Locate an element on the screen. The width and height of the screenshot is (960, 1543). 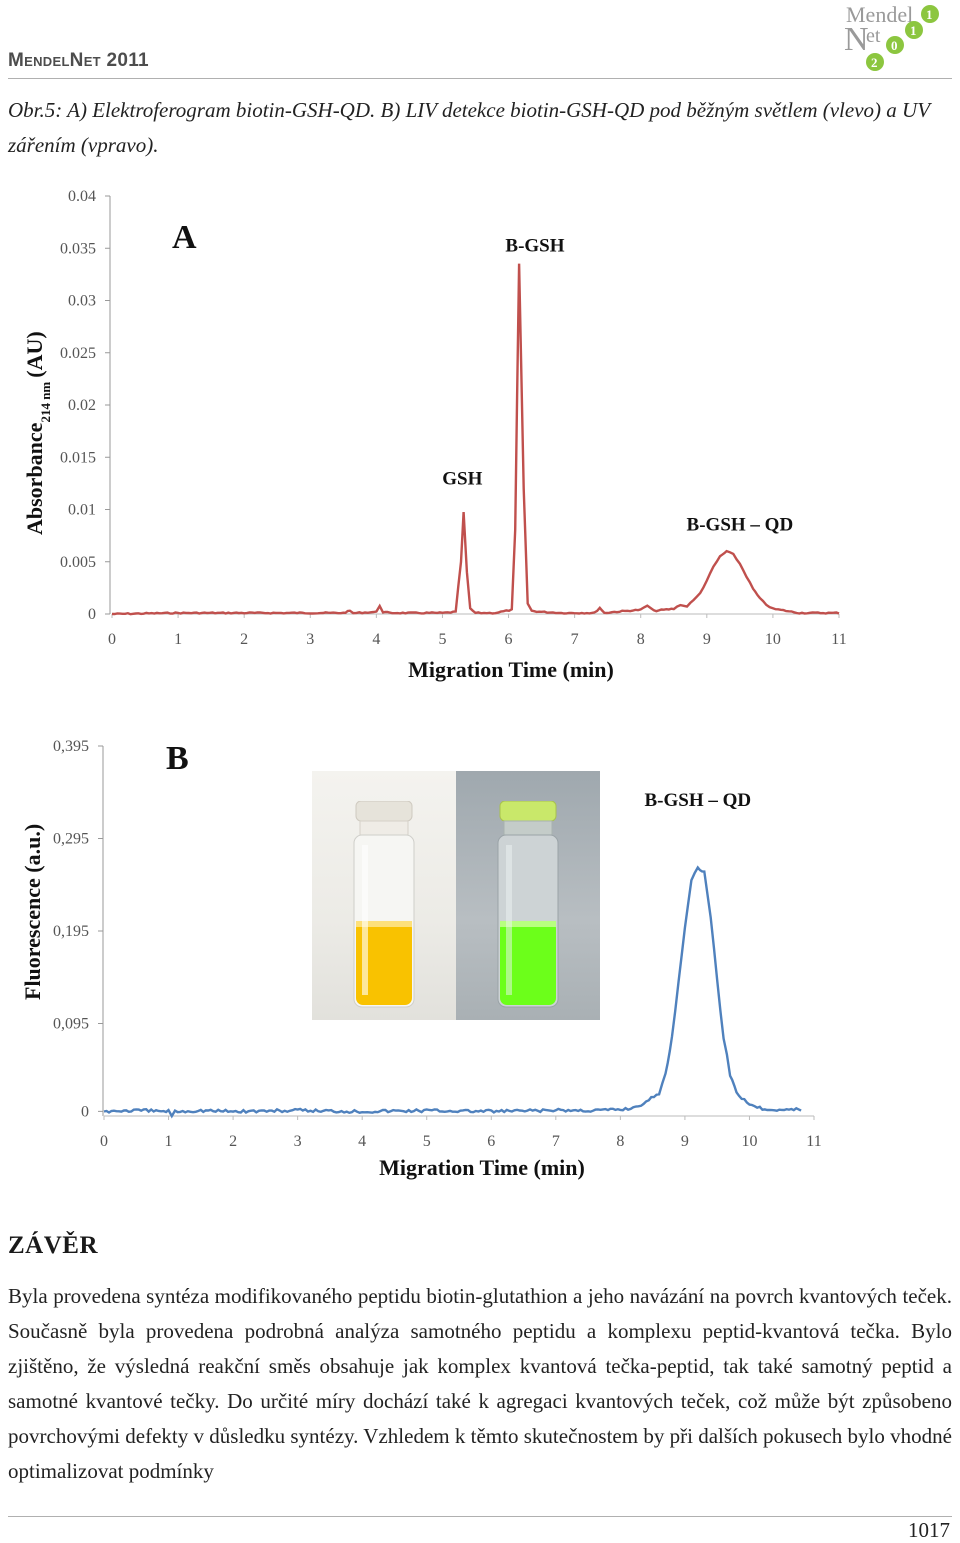
logo-digit-1: 1 is located at coordinates (929, 14).